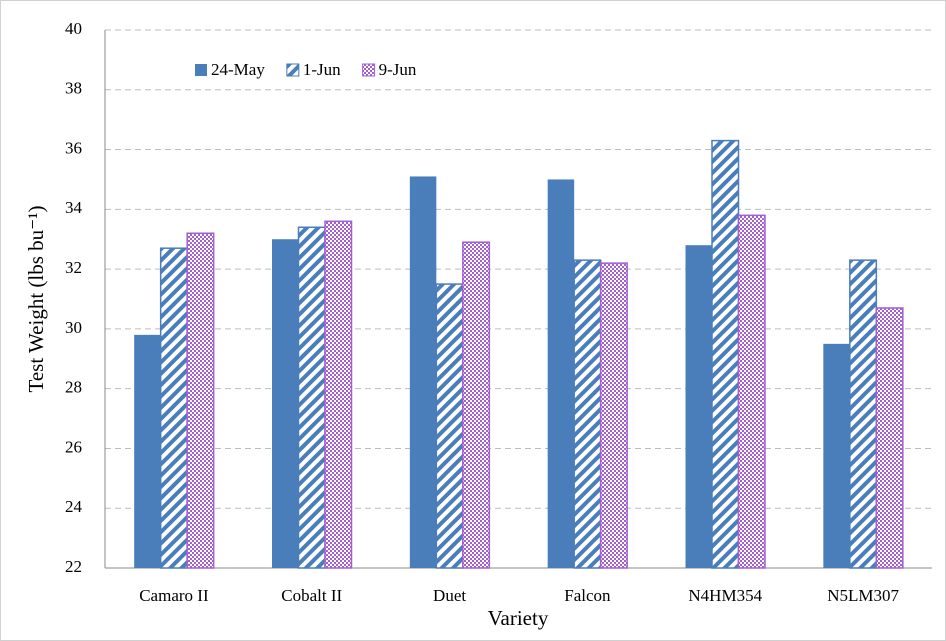 Image resolution: width=946 pixels, height=641 pixels. Describe the element at coordinates (587, 595) in the screenshot. I see `x-tick-label: Falcon` at that location.